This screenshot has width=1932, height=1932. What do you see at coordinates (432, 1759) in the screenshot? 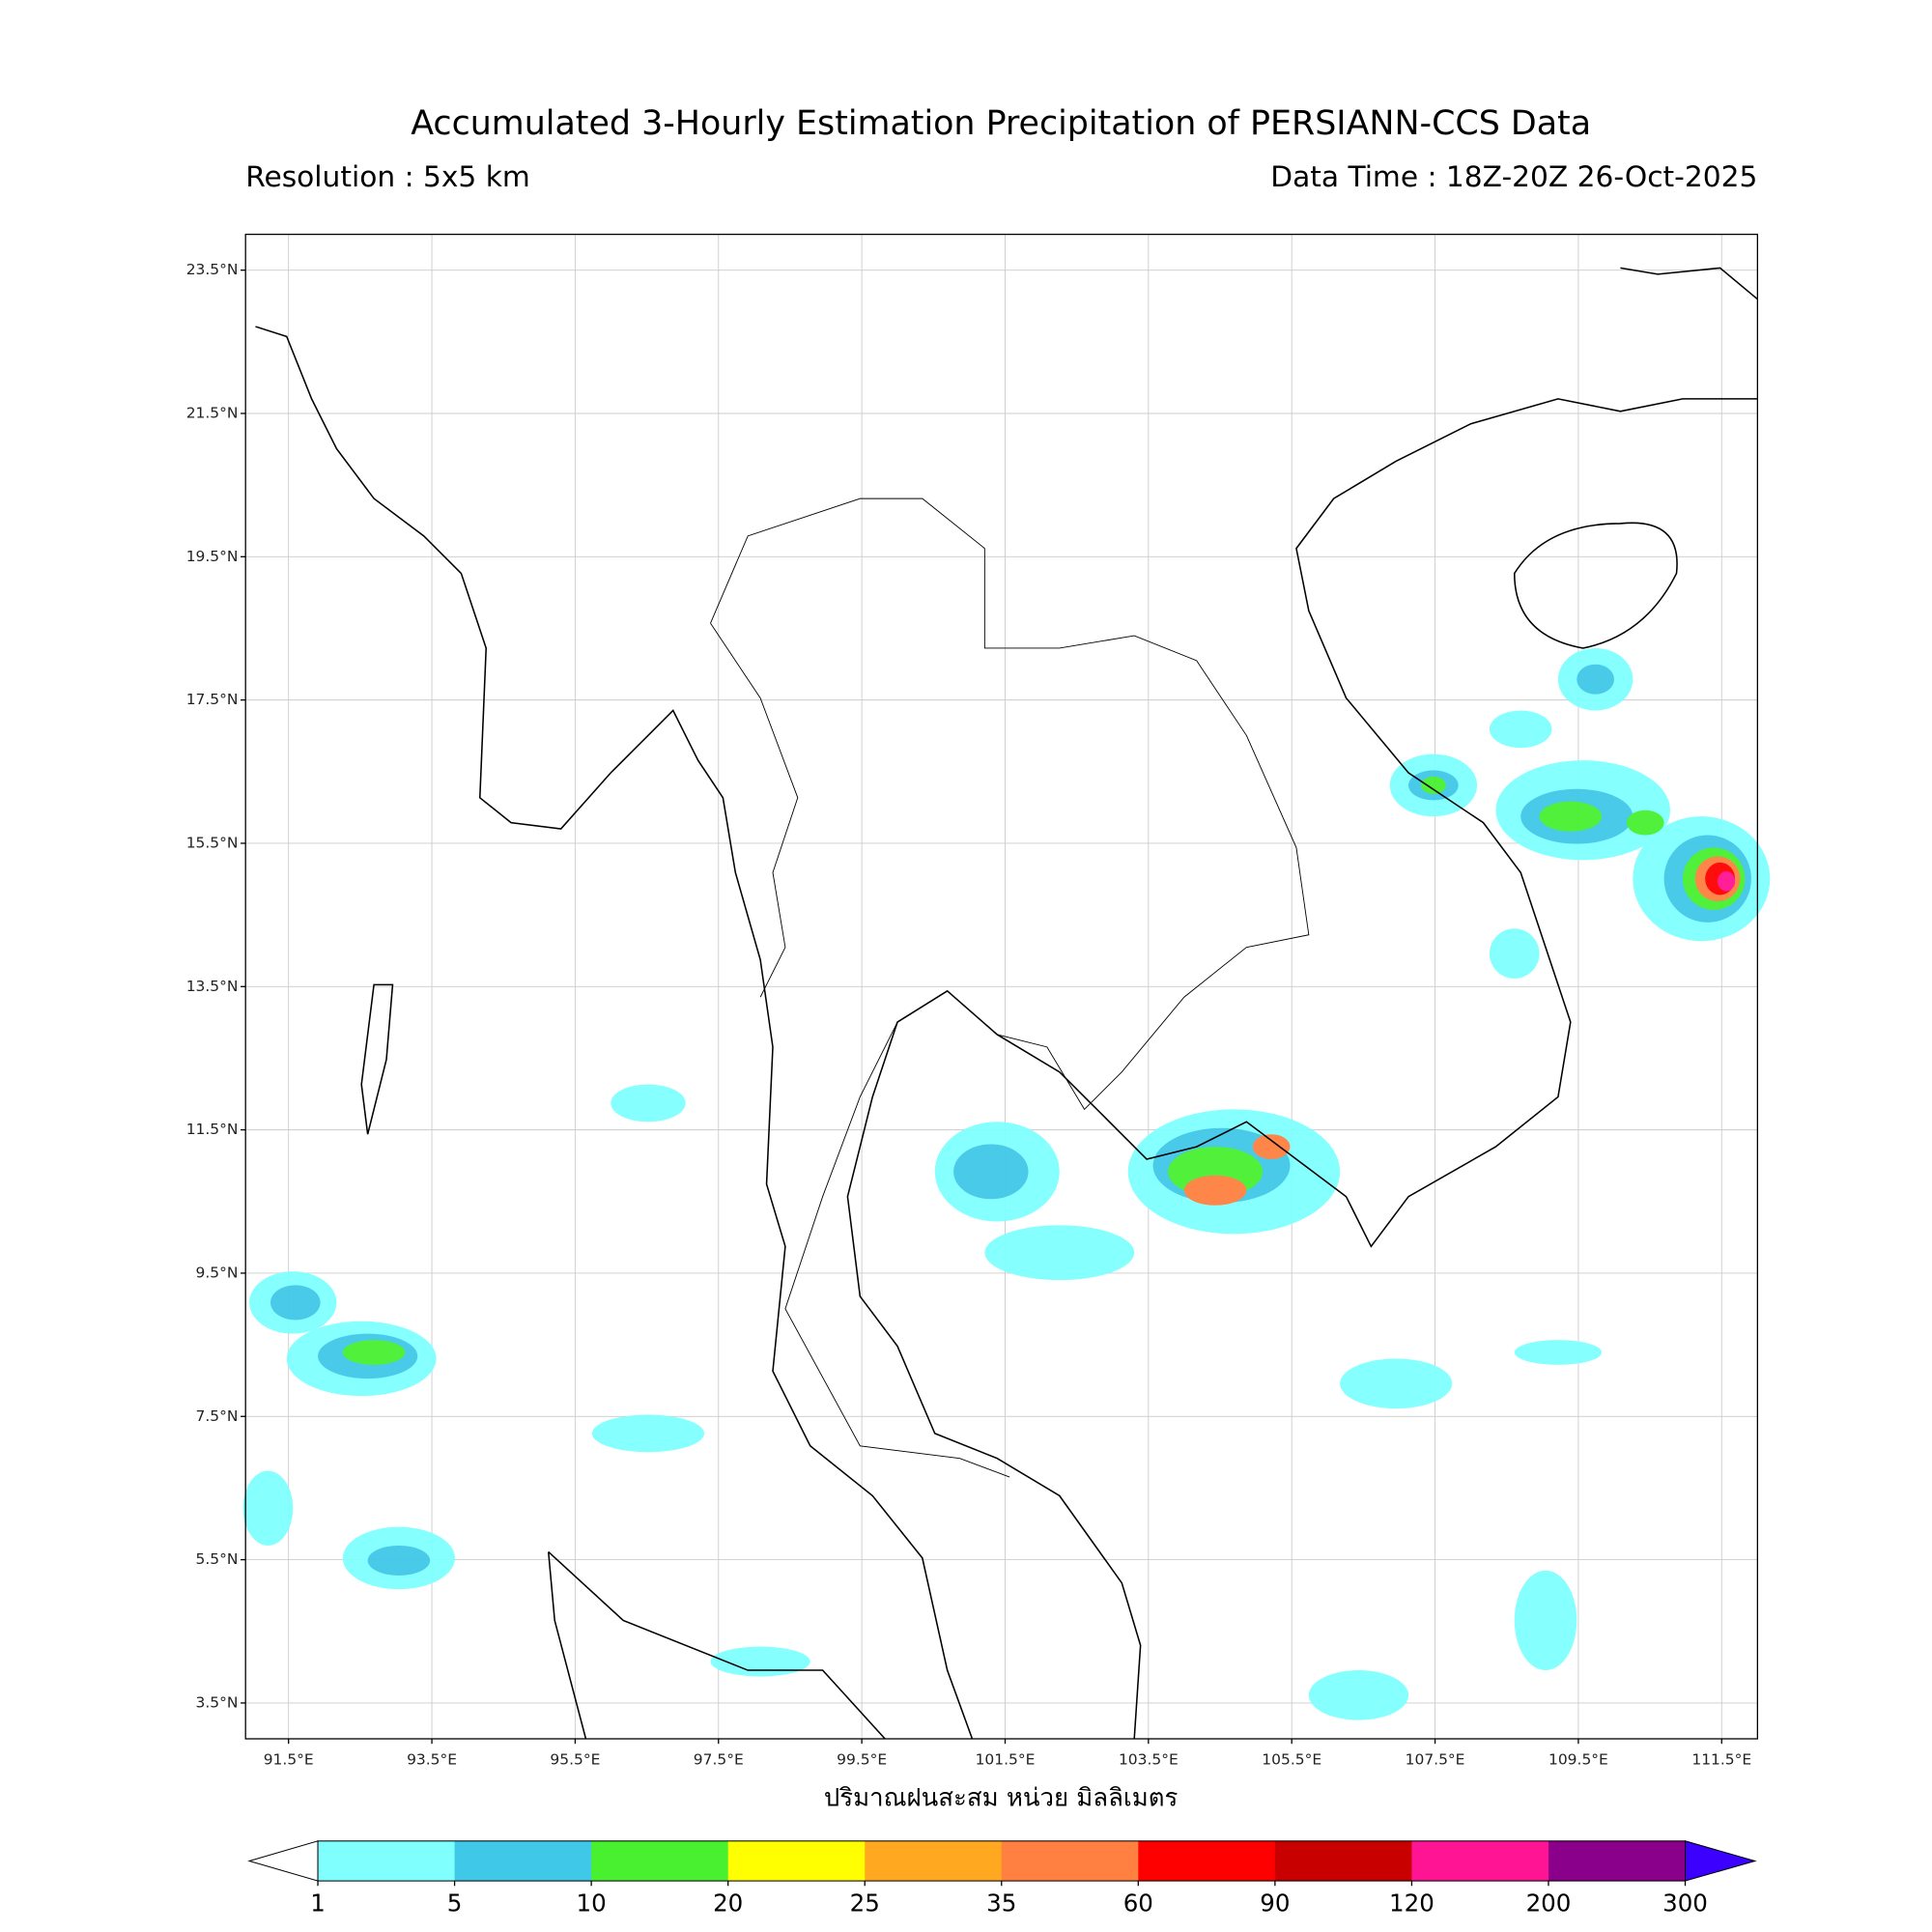
I see `lon-tick-label: 93.5°E` at bounding box center [432, 1759].